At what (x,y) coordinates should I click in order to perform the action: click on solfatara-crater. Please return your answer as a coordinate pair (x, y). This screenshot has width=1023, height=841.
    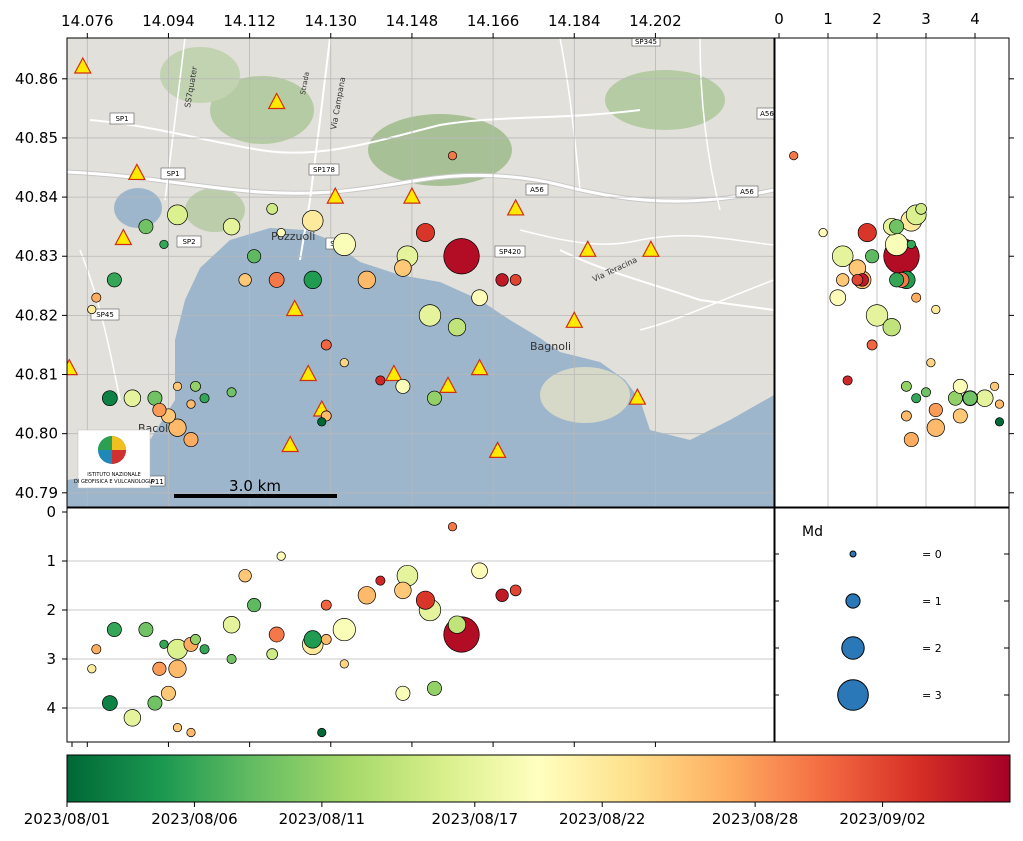
    Looking at the image, I should click on (440, 150).